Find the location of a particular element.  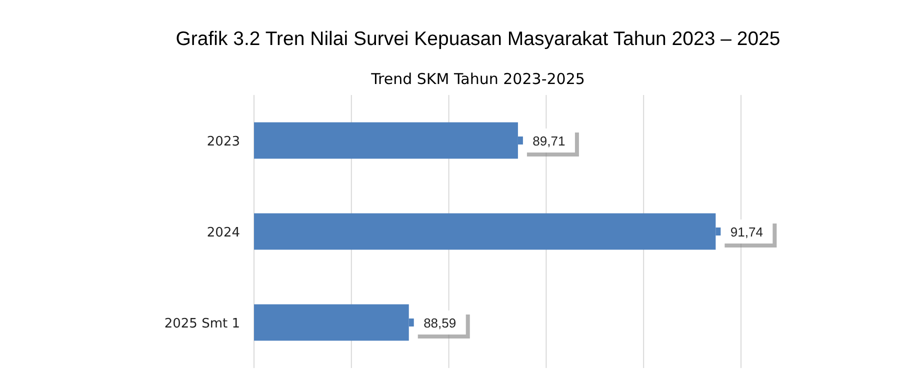

data-label: 89,71 is located at coordinates (549, 141).